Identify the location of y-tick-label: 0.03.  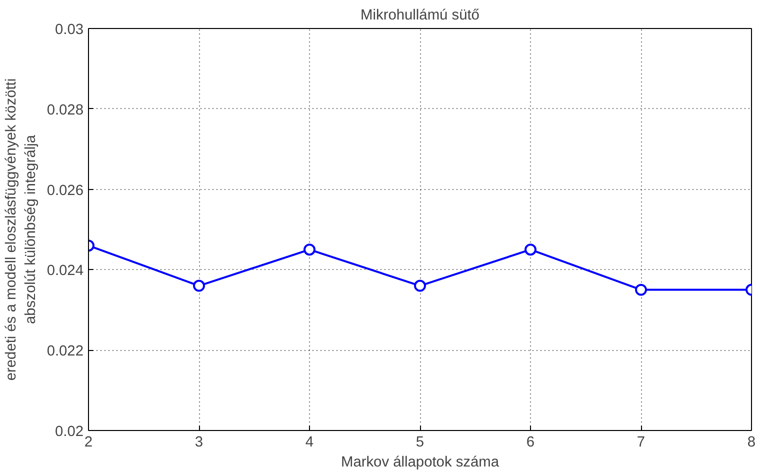
(69, 30).